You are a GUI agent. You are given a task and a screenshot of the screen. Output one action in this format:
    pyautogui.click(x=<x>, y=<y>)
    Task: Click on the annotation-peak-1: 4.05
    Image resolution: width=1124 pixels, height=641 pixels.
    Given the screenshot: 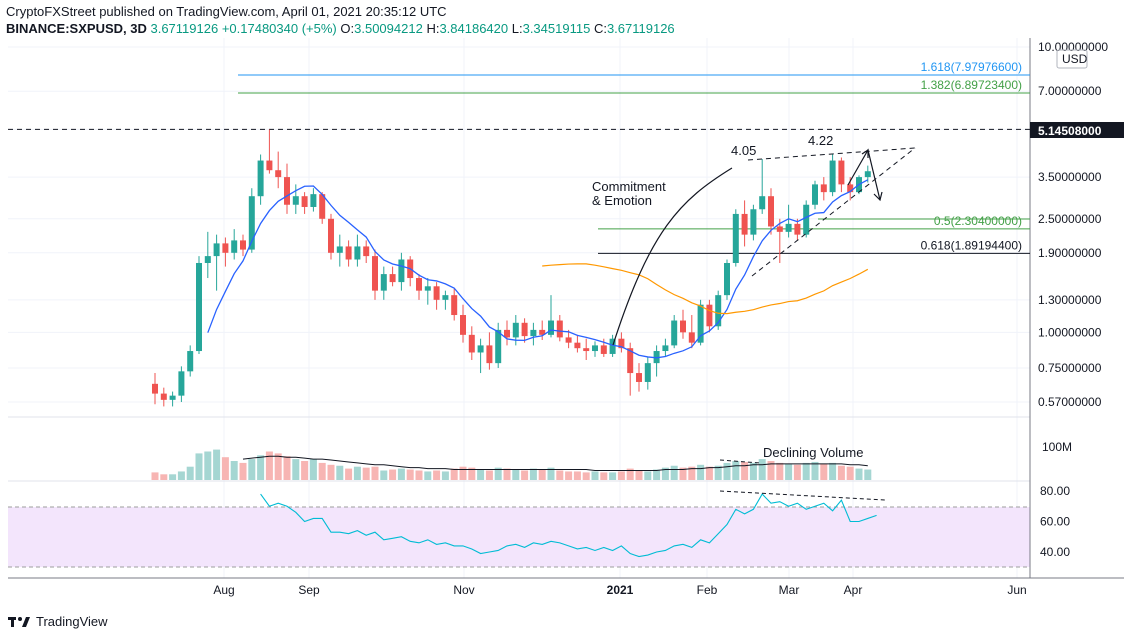 What is the action you would take?
    pyautogui.click(x=743, y=150)
    